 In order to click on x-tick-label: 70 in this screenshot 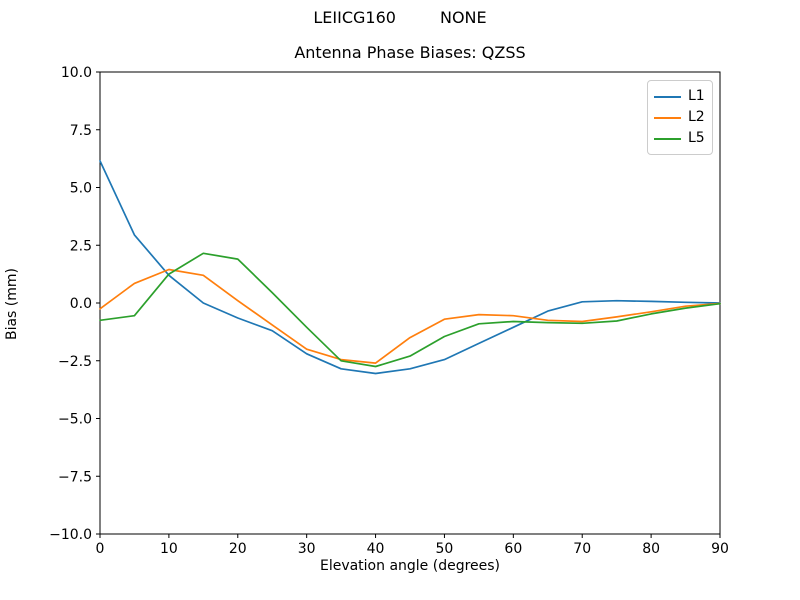, I will do `click(582, 549)`.